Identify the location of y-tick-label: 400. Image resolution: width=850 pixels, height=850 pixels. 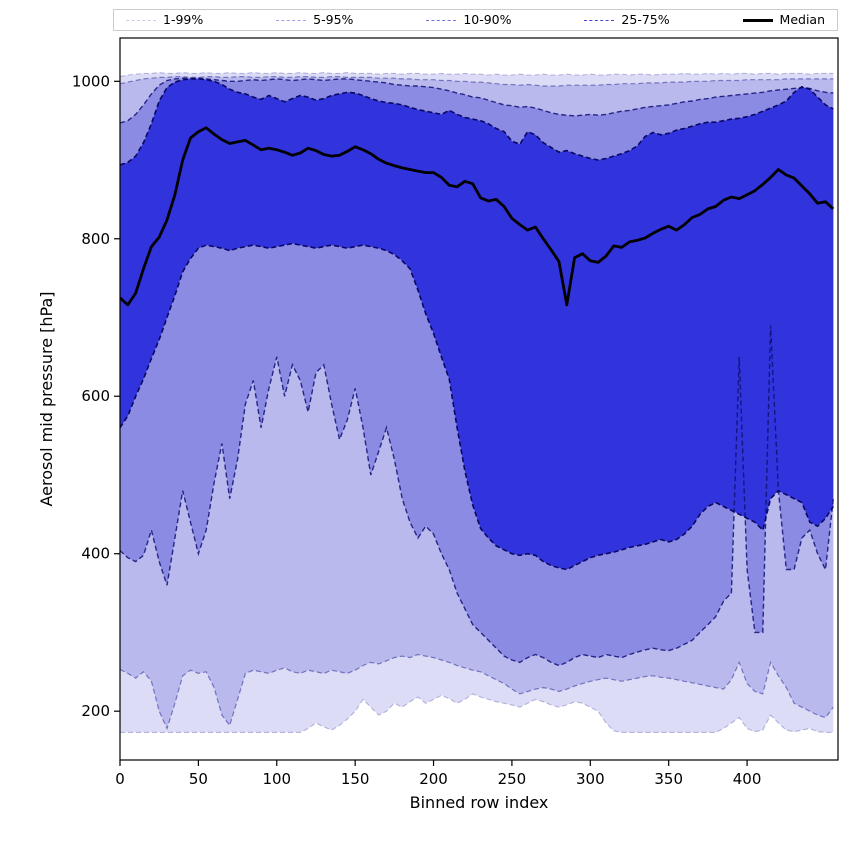
(95, 554).